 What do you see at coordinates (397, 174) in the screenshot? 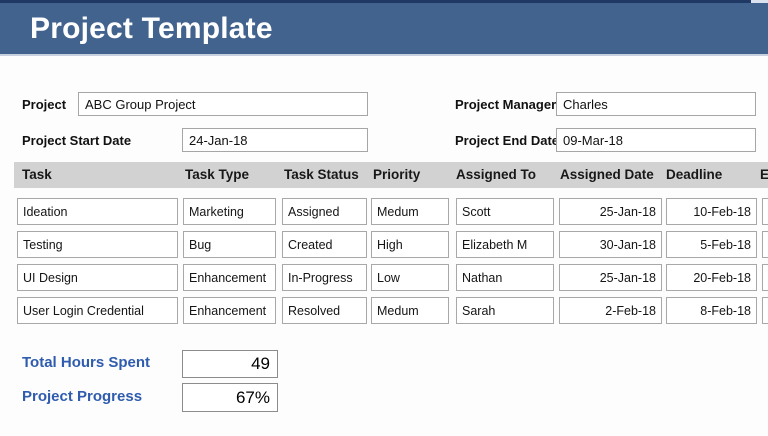
I see `col-header-priority: Priority` at bounding box center [397, 174].